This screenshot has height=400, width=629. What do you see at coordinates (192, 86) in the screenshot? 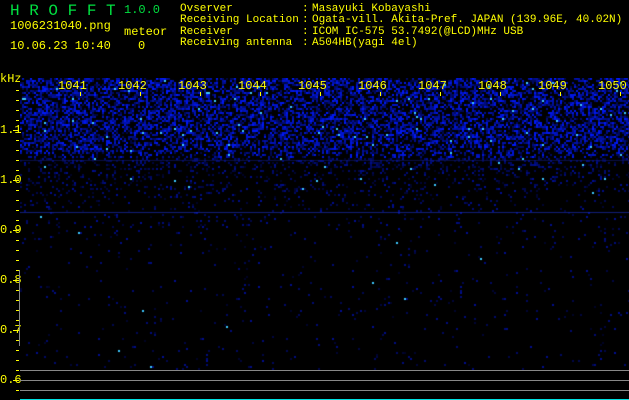
I see `time-label: 1043` at bounding box center [192, 86].